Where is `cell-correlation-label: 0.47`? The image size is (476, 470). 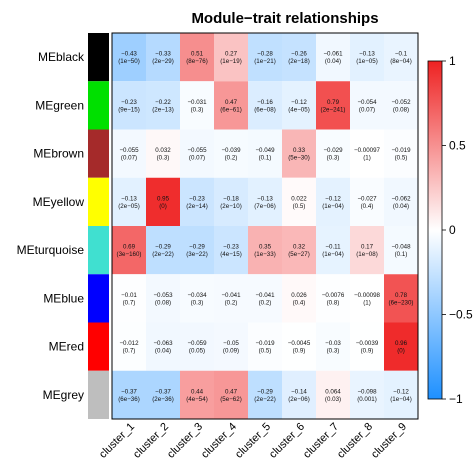
cell-correlation-label: 0.47 is located at coordinates (231, 391).